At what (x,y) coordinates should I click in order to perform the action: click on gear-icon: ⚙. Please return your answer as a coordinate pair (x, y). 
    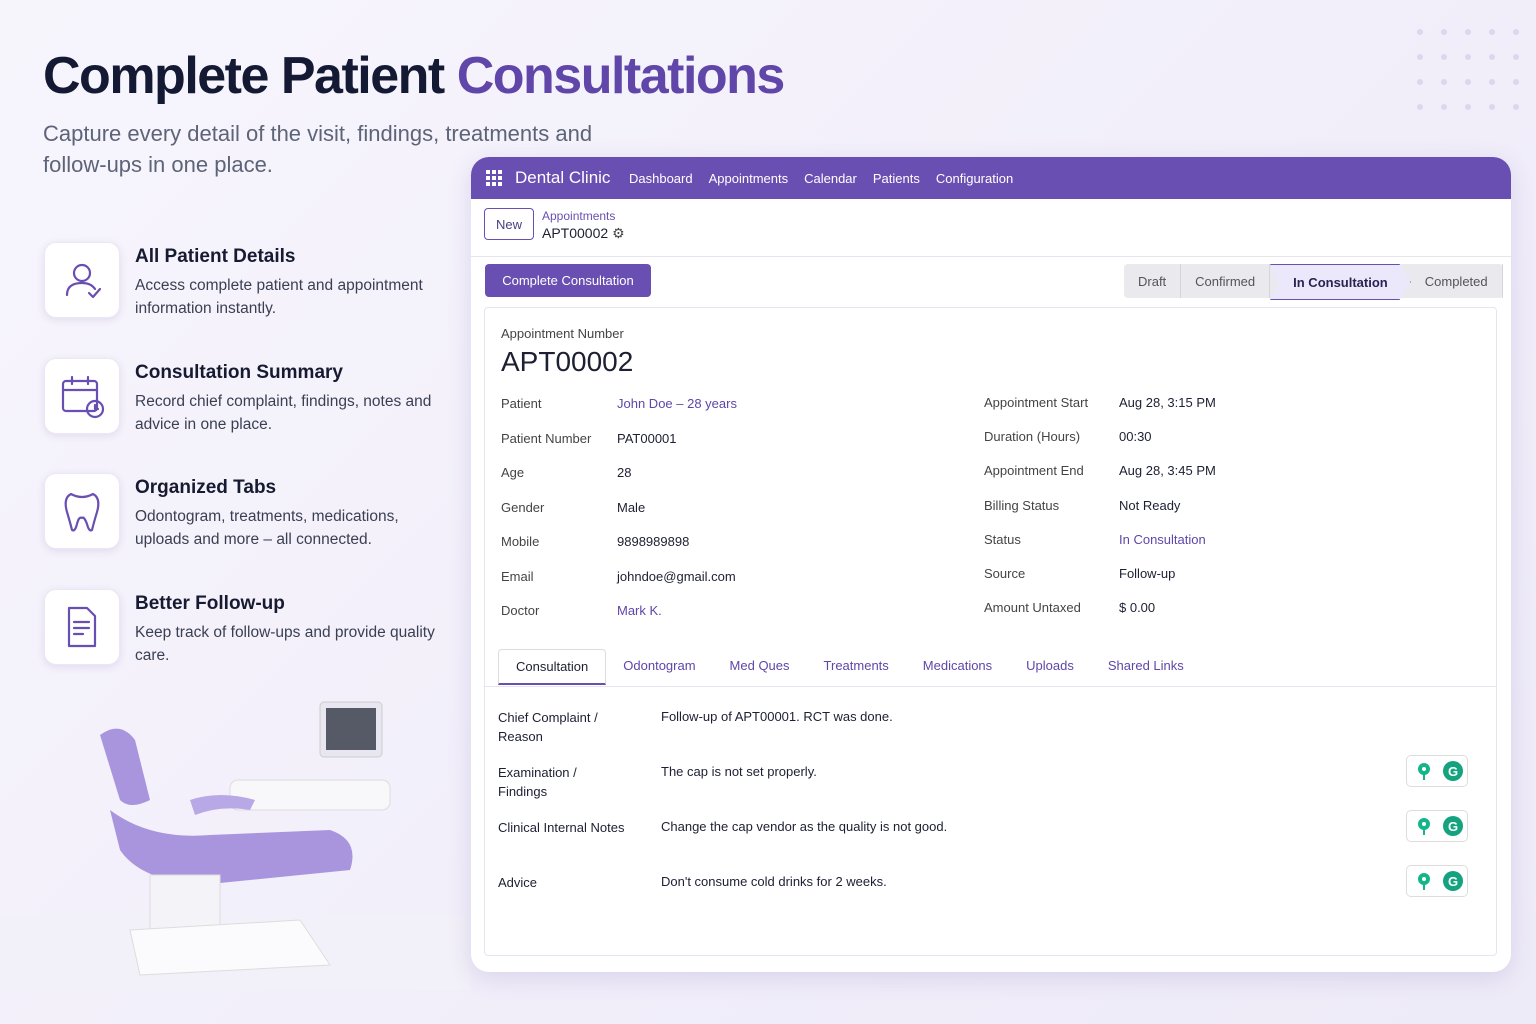
    Looking at the image, I should click on (618, 233).